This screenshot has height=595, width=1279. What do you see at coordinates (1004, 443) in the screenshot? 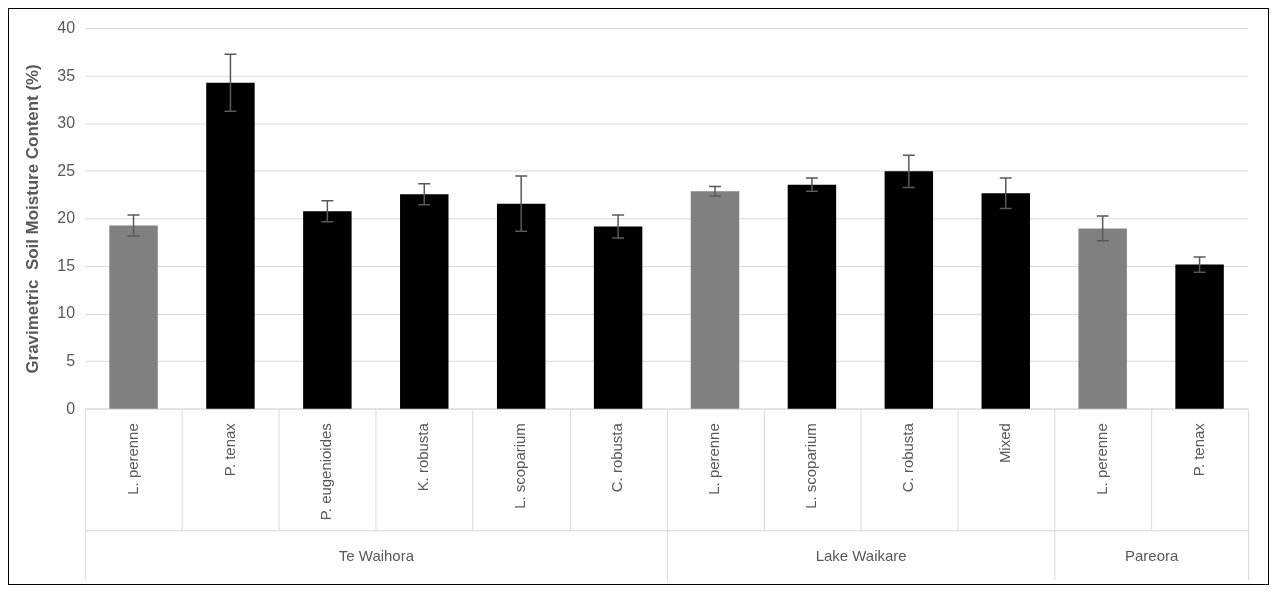
I see `x-tick-label: Mixed` at bounding box center [1004, 443].